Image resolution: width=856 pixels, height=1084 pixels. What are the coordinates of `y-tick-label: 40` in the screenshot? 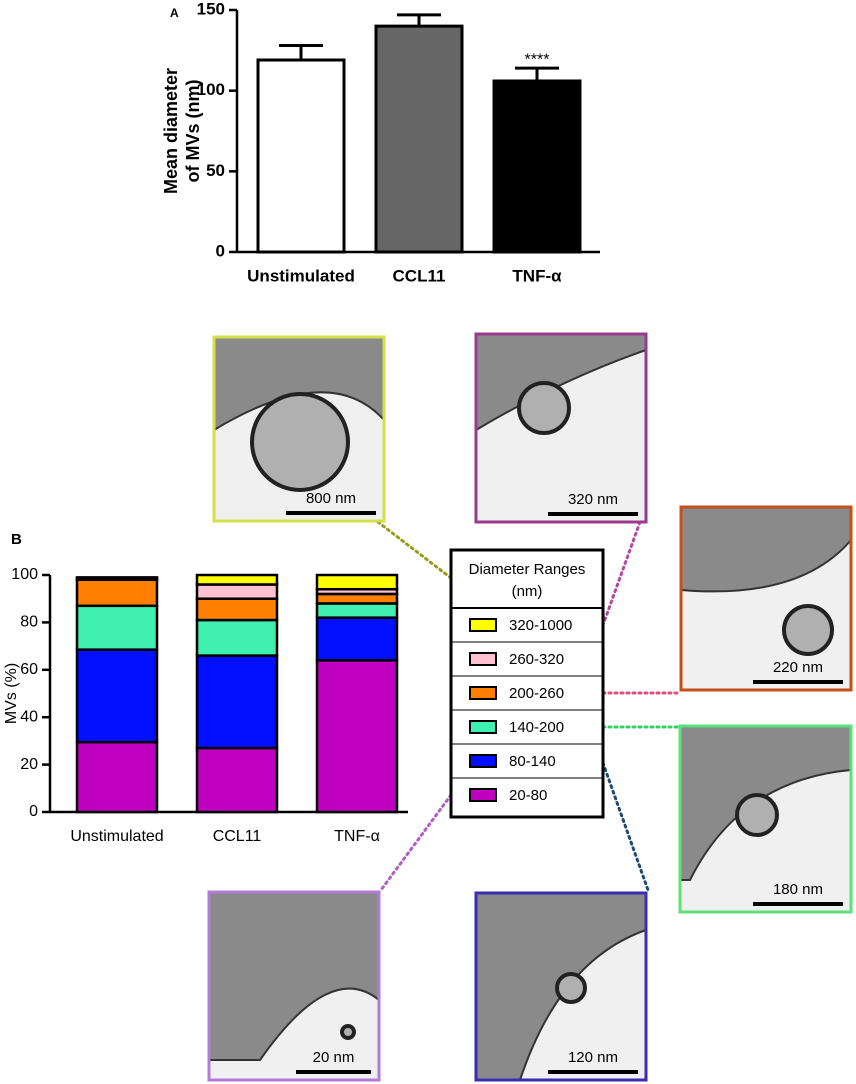 It's located at (29, 716).